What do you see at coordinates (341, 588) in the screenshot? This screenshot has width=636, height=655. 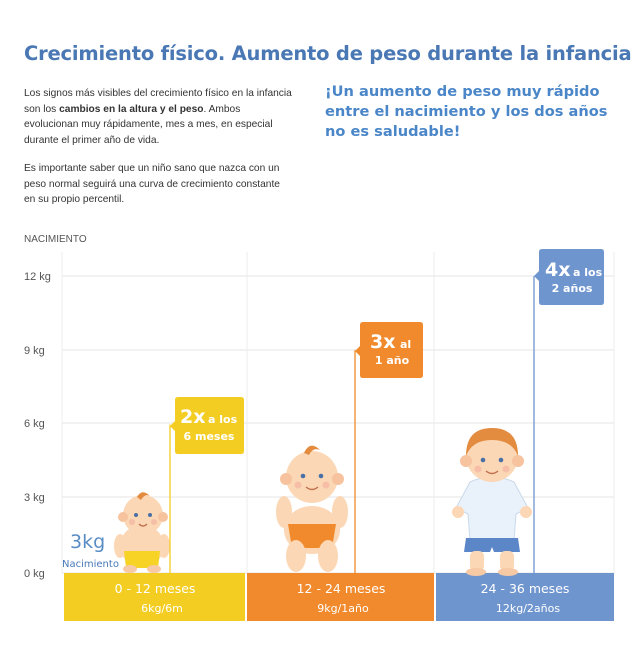 I see `segment-label: 12 - 24 meses` at bounding box center [341, 588].